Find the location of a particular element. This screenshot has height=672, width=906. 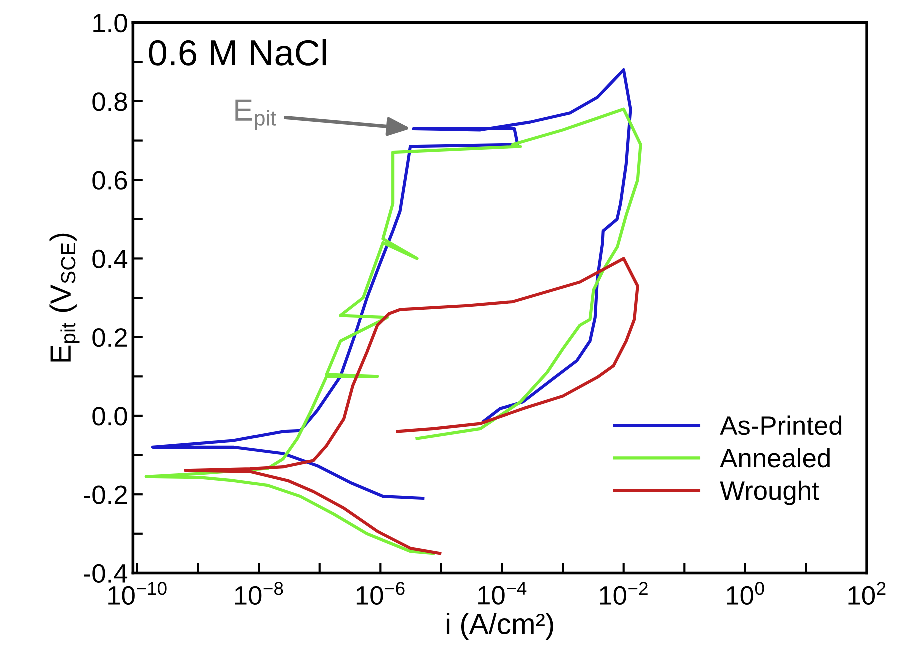

y-tick-label: 1.0 is located at coordinates (111, 23).